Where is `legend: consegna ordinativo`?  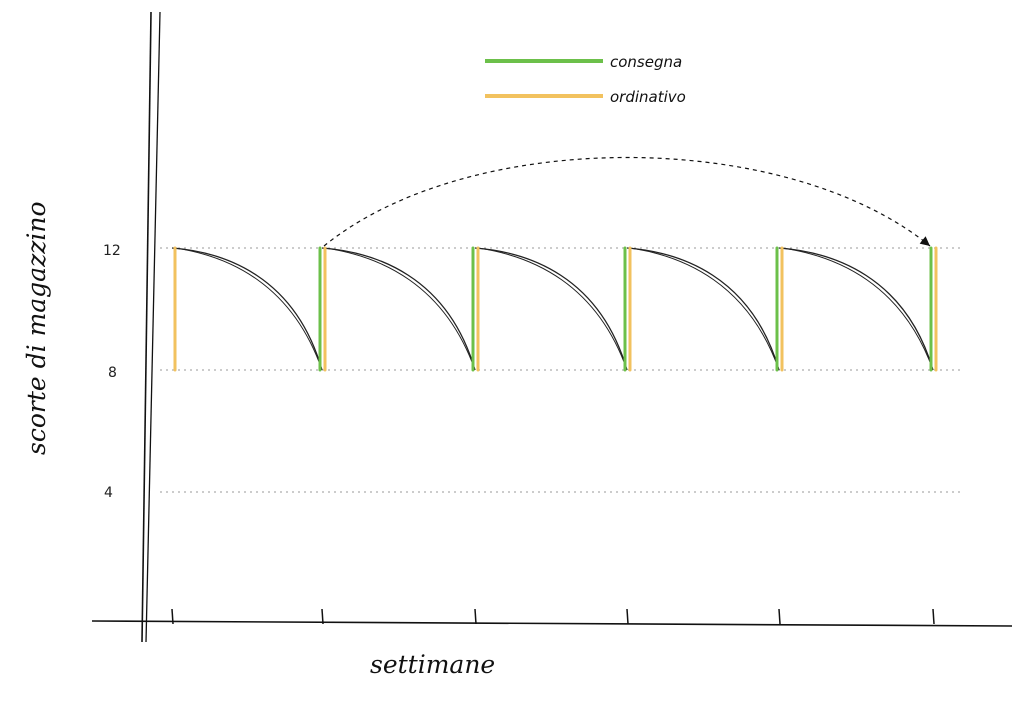 legend: consegna ordinativo is located at coordinates (585, 79).